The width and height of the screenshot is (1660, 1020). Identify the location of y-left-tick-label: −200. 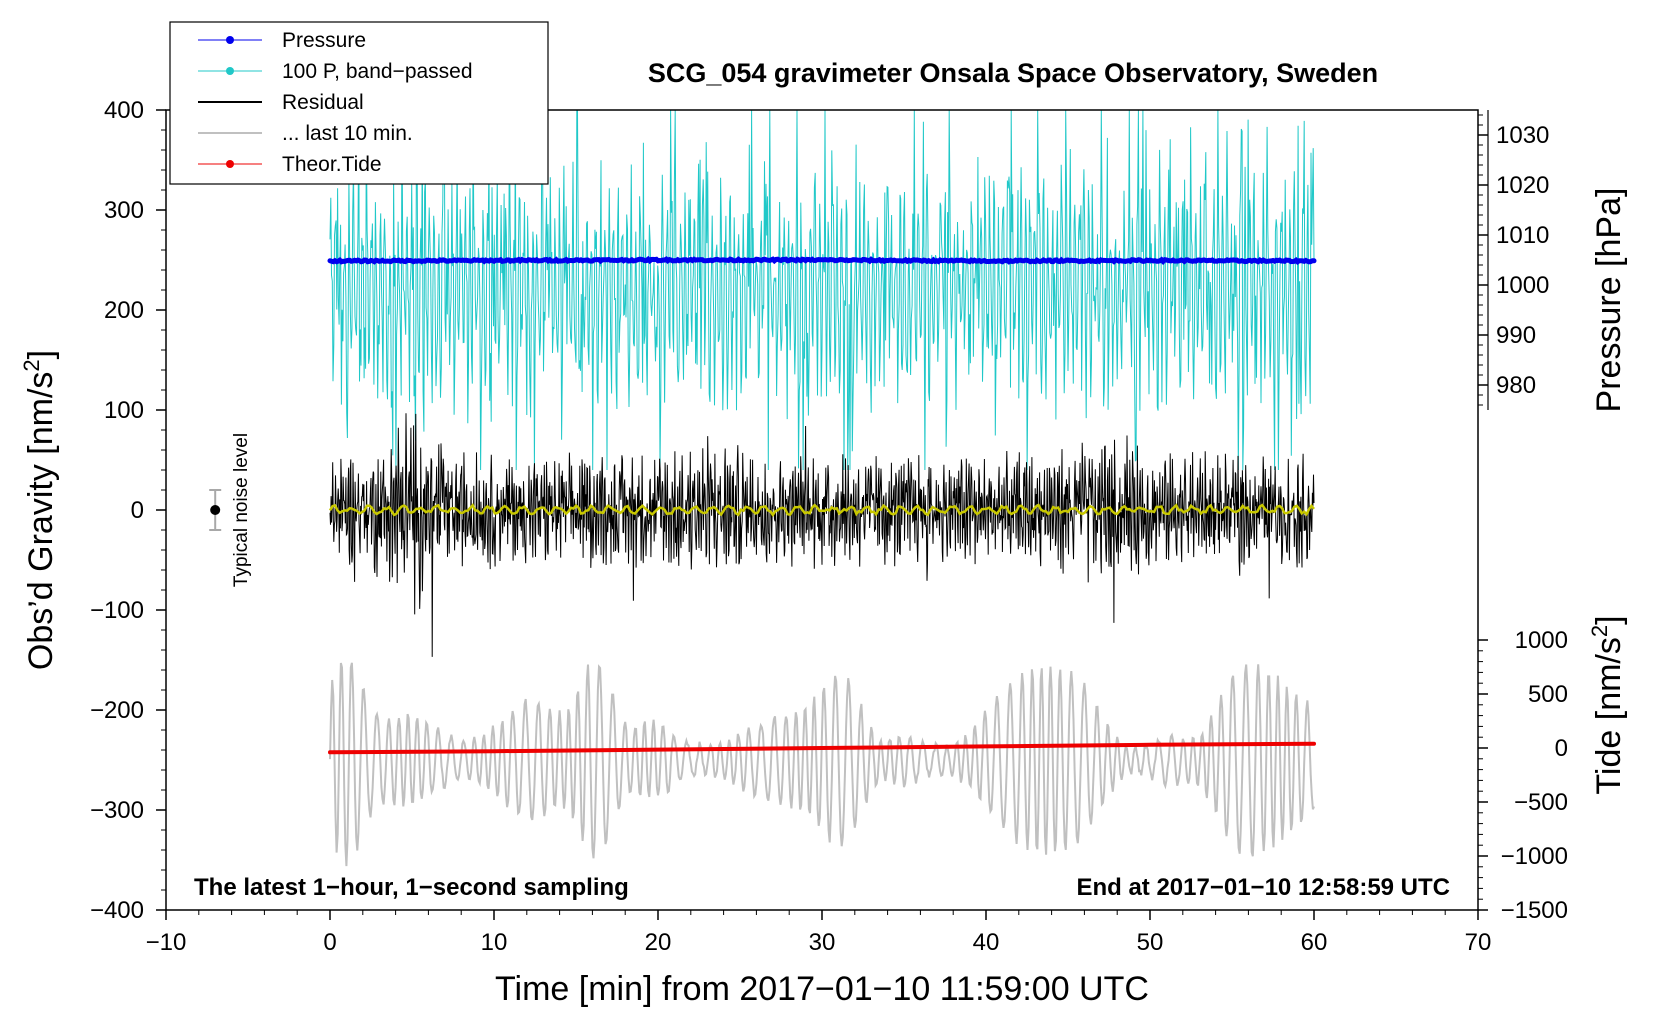
(117, 710).